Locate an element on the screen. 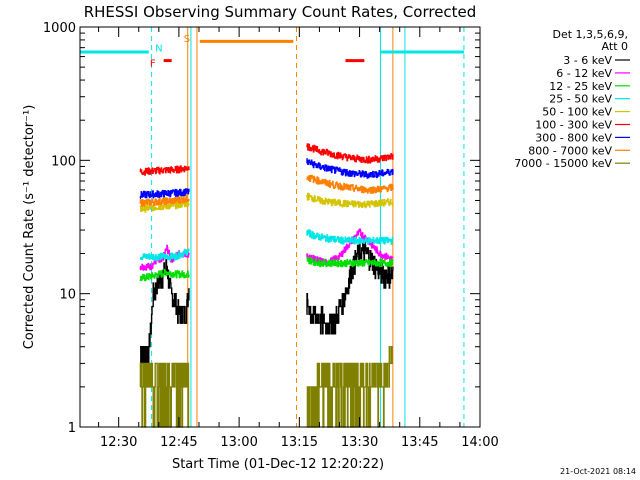  legend-label: 300 - 800 keV is located at coordinates (573, 137).